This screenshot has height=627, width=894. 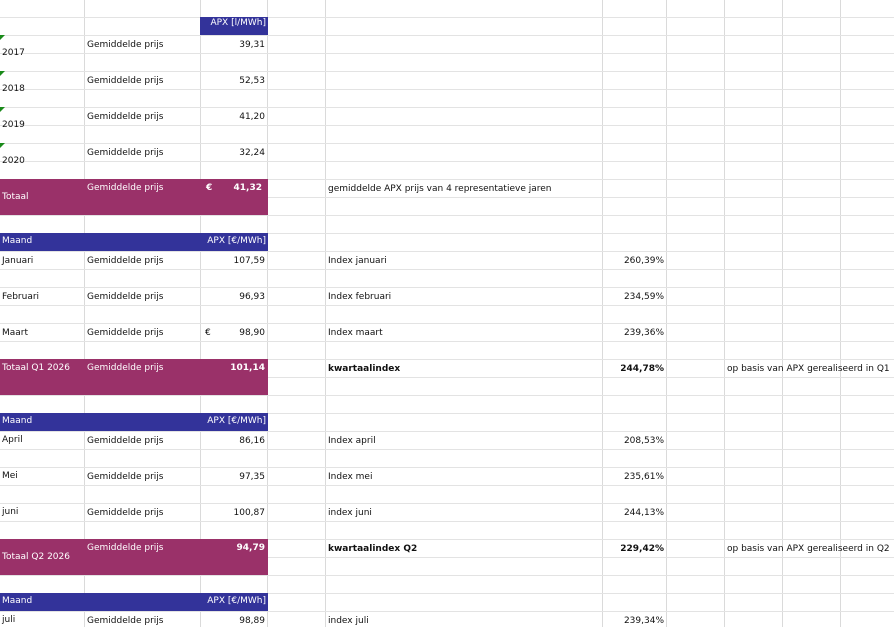 What do you see at coordinates (18, 261) in the screenshot?
I see `month-cell: Januari` at bounding box center [18, 261].